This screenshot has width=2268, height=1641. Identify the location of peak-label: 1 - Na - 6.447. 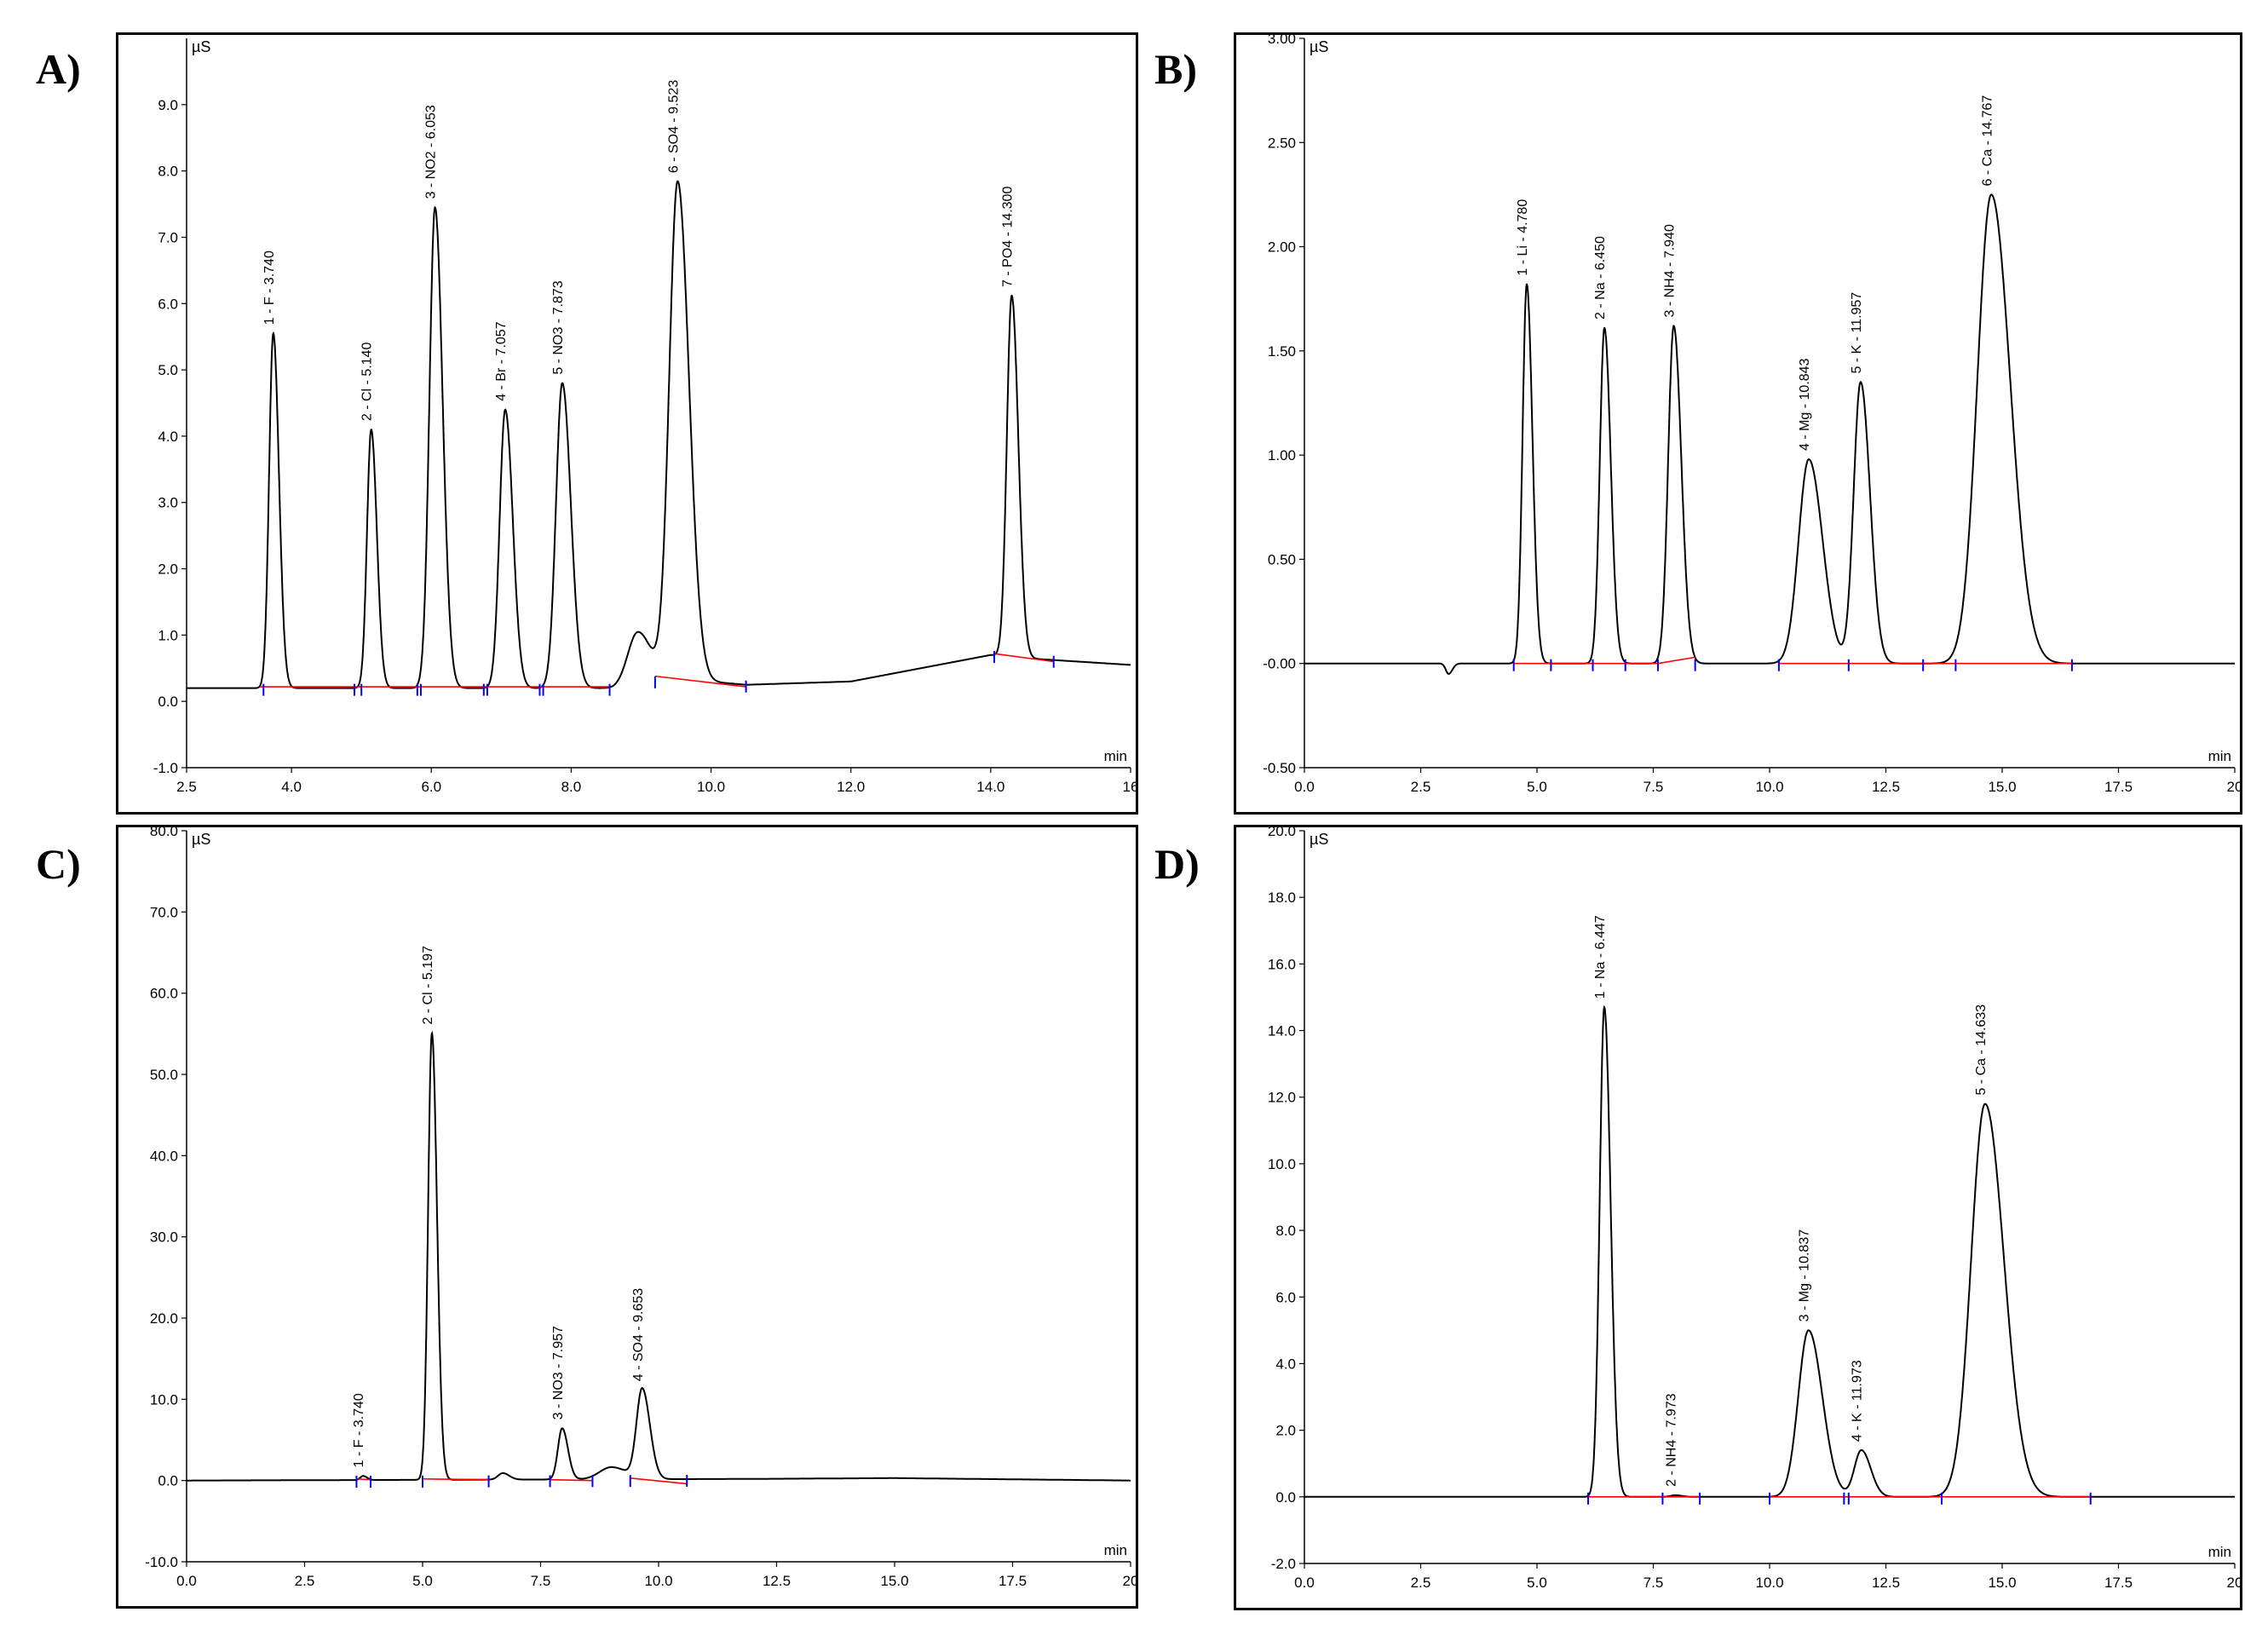
(1600, 957).